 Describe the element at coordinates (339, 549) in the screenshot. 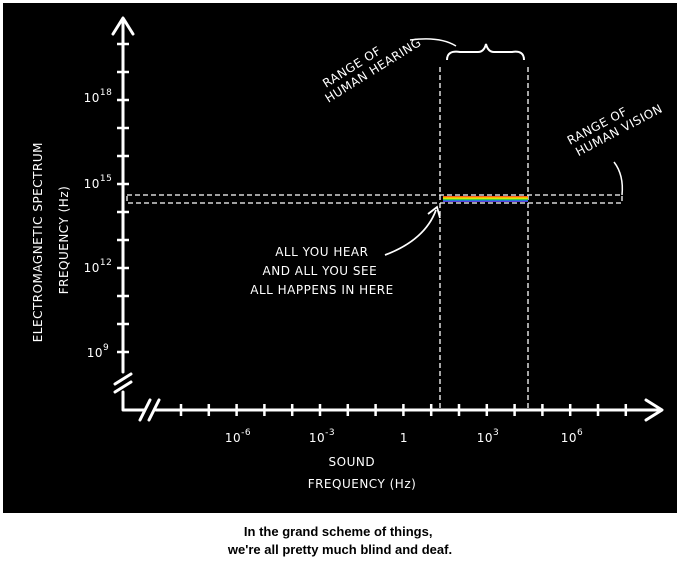

I see `caption-line: we're all pretty much blind and deaf.` at that location.